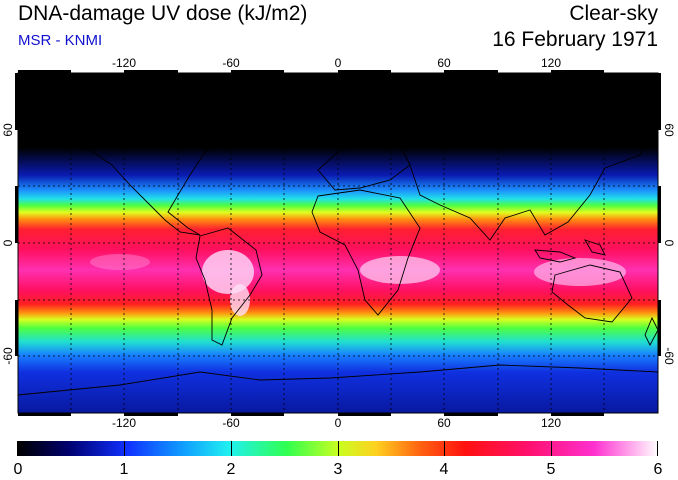  Describe the element at coordinates (163, 13) in the screenshot. I see `map-title: DNA-damage UV dose (kJ/m2)` at that location.